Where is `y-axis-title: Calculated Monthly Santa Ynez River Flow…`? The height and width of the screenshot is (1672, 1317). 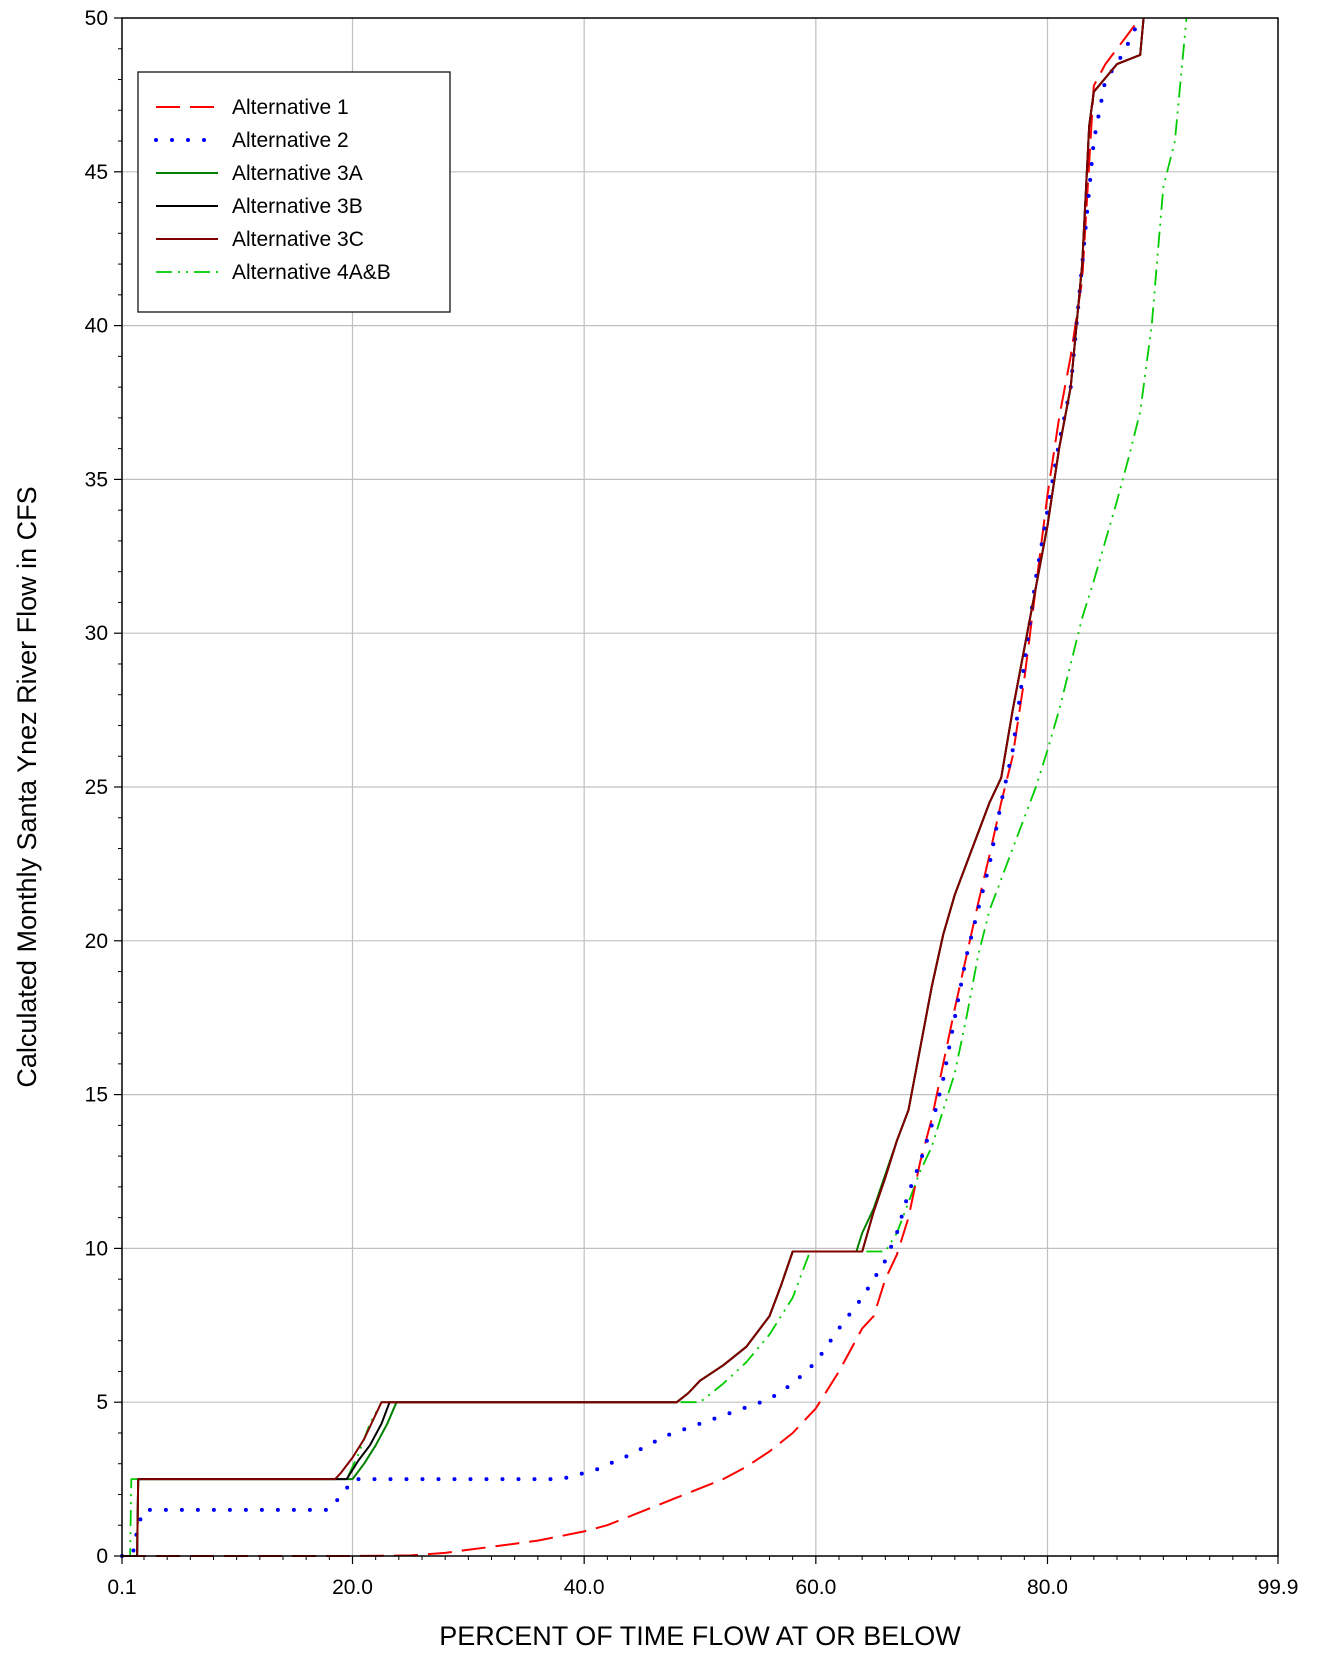
y-axis-title: Calculated Monthly Santa Ynez River Flow… is located at coordinates (27, 786).